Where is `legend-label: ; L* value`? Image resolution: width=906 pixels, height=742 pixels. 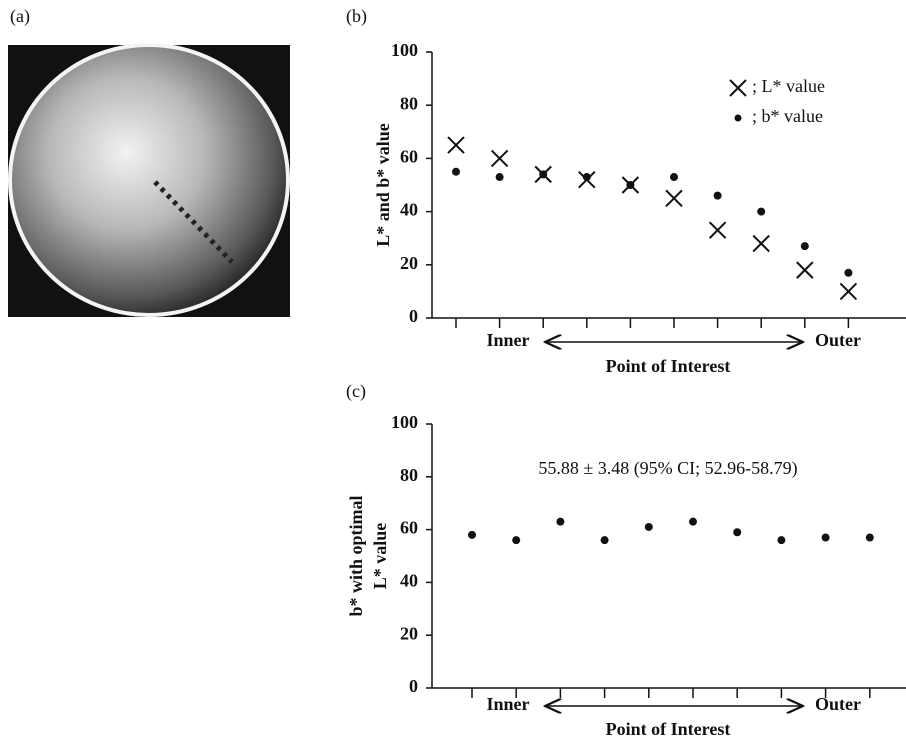 legend-label: ; L* value is located at coordinates (788, 86).